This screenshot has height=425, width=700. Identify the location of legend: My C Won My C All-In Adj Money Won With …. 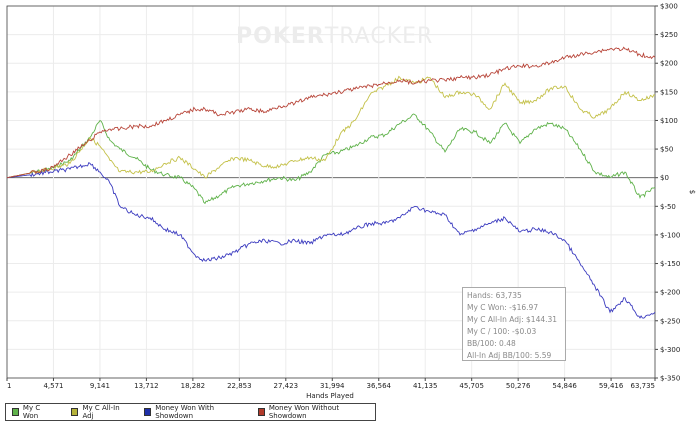
(190, 412).